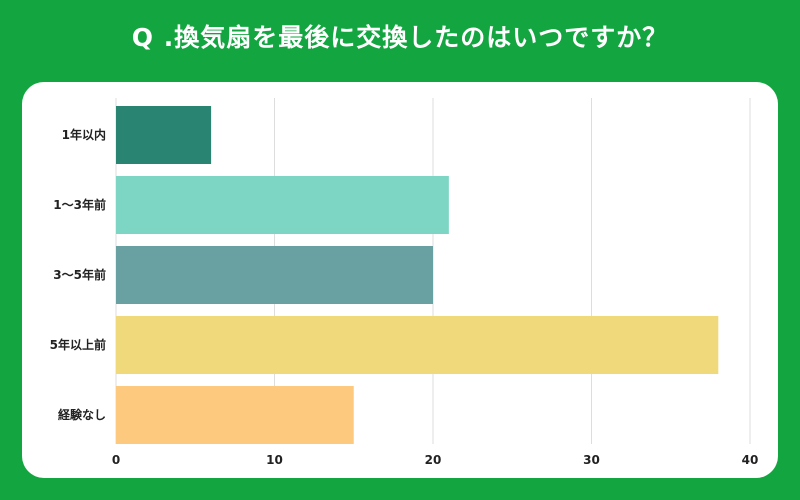 This screenshot has height=500, width=800. Describe the element at coordinates (82, 414) in the screenshot. I see `category-label: 経験なし` at that location.